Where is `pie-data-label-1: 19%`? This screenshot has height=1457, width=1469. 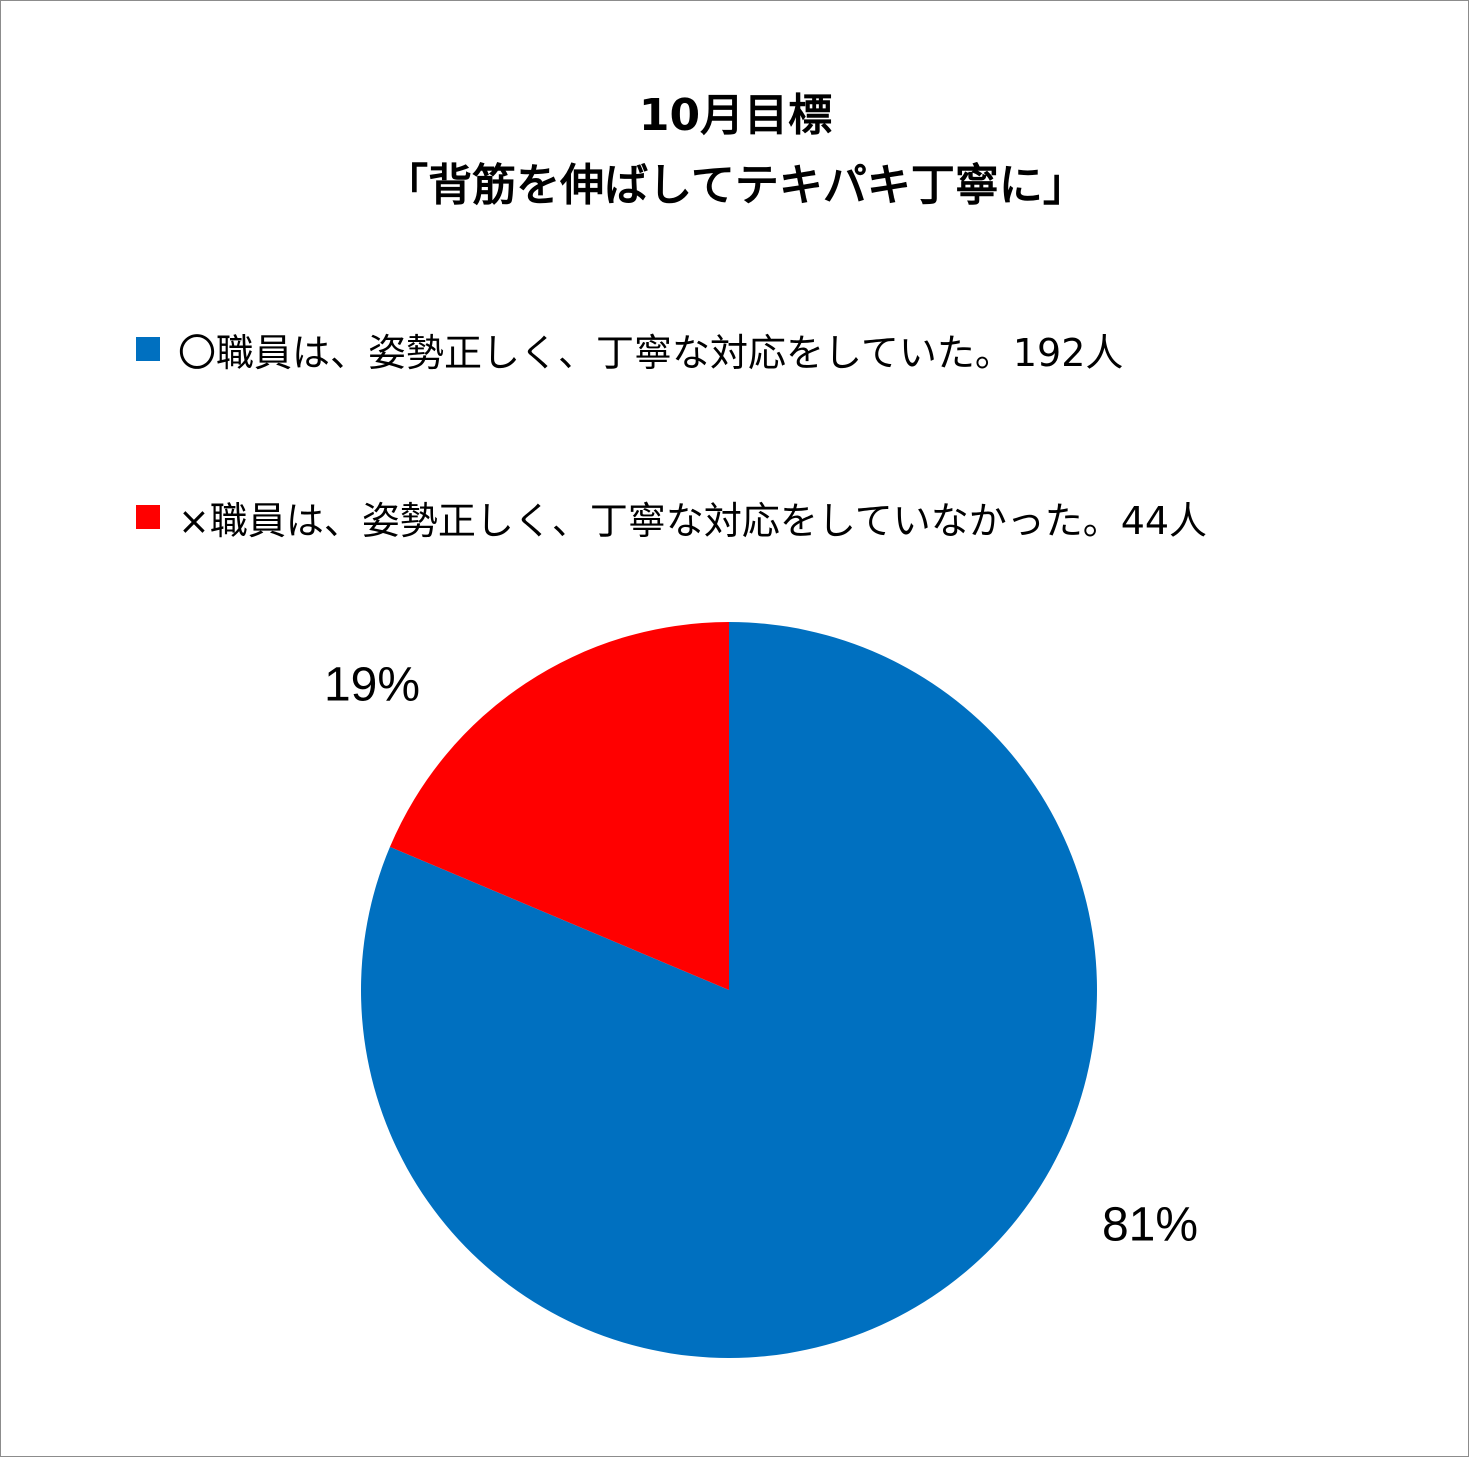
pie-data-label-1: 19% is located at coordinates (372, 685).